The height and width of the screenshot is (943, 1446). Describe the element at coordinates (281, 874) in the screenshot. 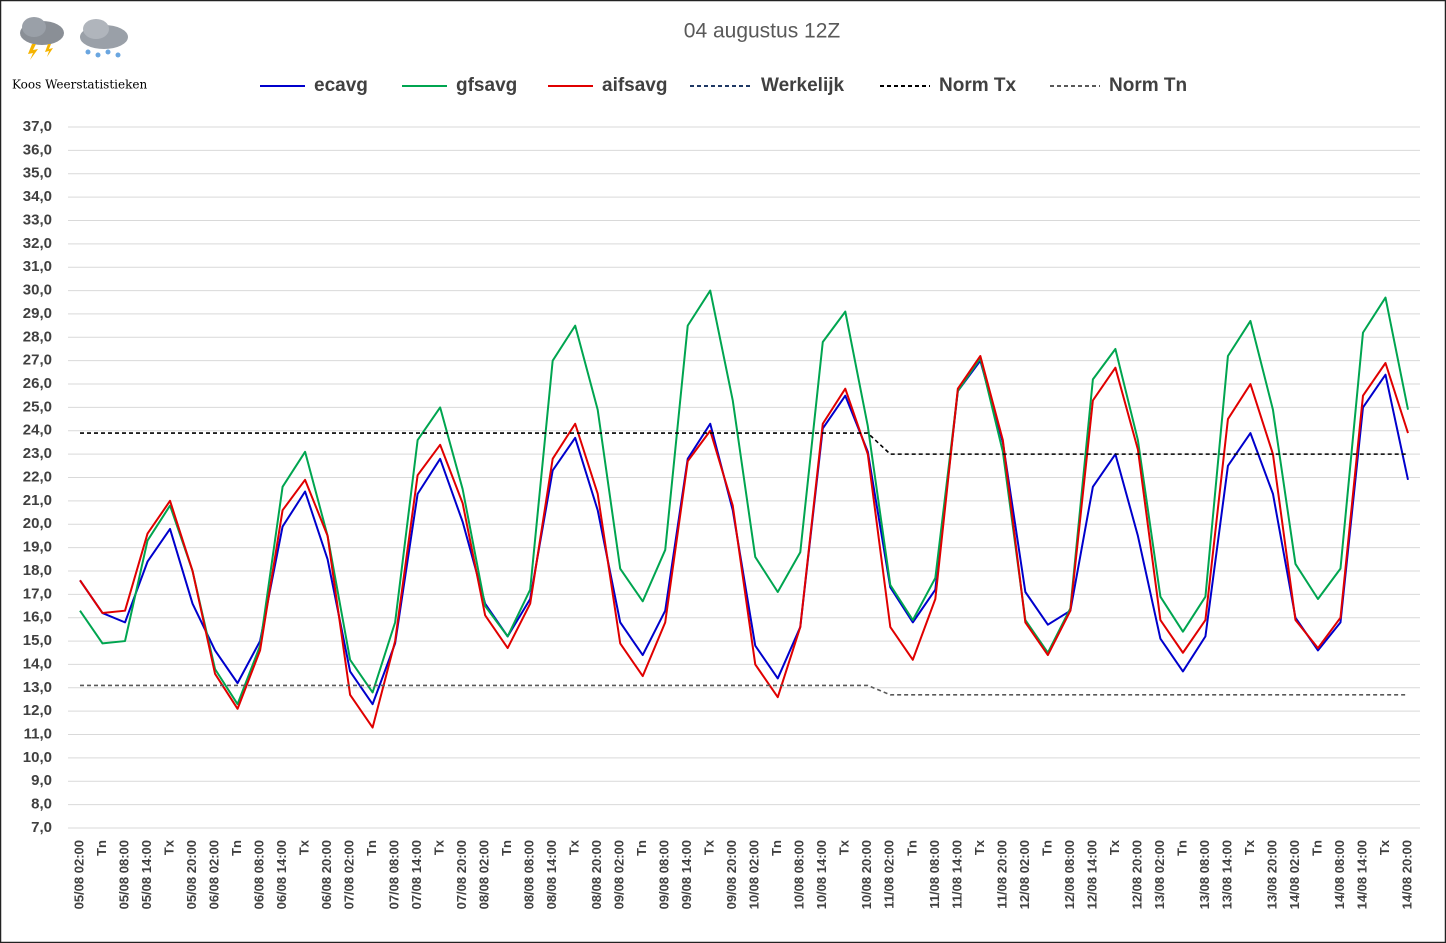

I see `x-tick-label: 06/08 14:00` at that location.